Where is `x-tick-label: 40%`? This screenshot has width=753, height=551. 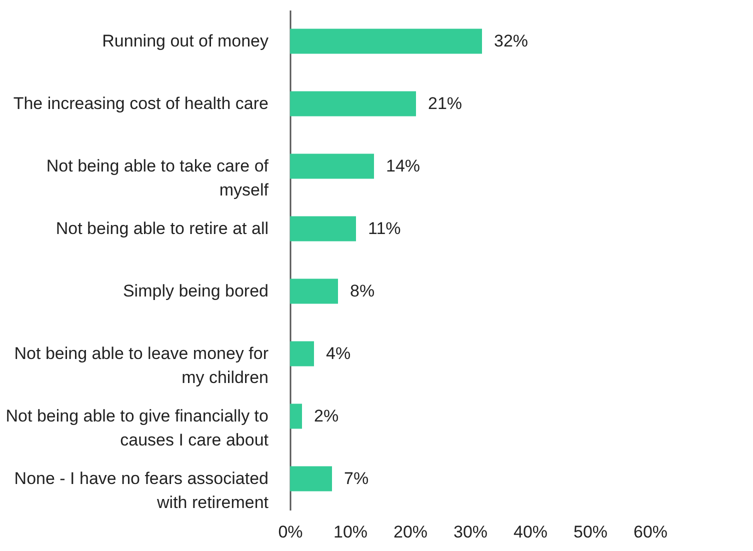 x-tick-label: 40% is located at coordinates (530, 532).